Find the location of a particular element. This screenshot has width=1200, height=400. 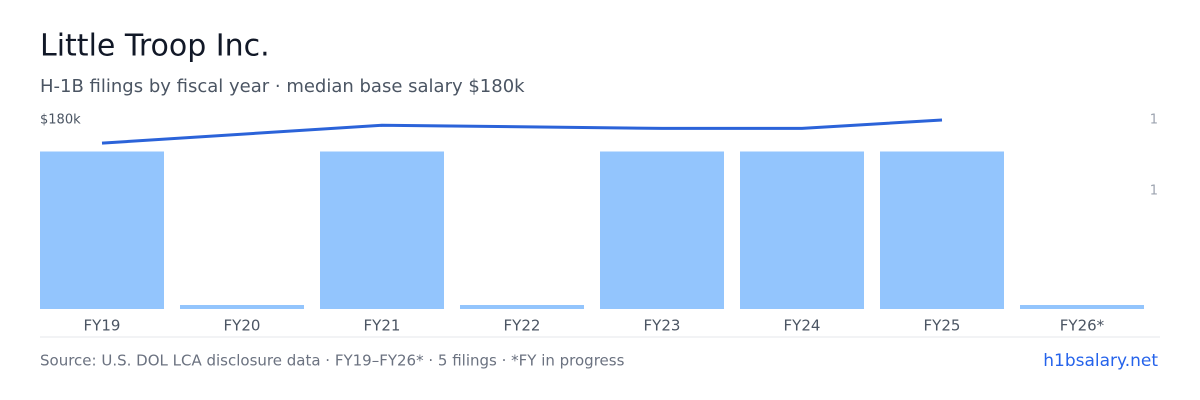

x-tick-label: FY23 is located at coordinates (662, 326).